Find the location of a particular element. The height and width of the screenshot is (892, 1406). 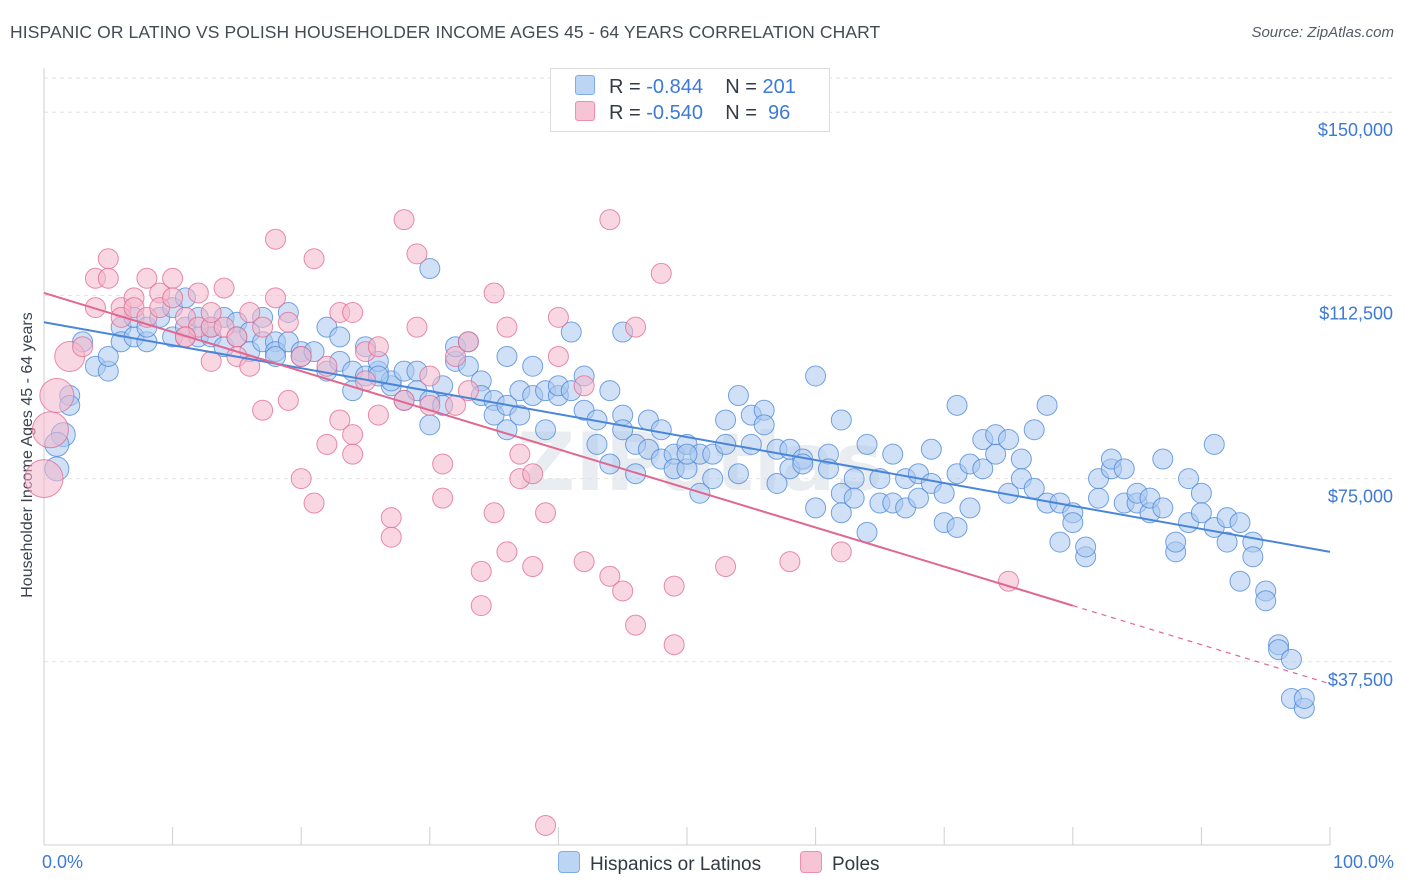

y-tick-label: $75,000 is located at coordinates (1360, 497).